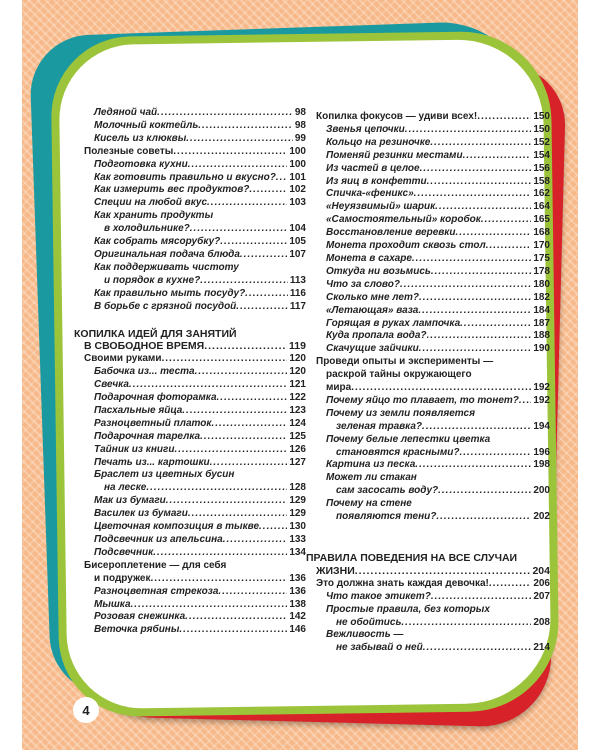 Image resolution: width=600 pixels, height=750 pixels. Describe the element at coordinates (541, 142) in the screenshot. I see `toc-page-number: 152` at that location.